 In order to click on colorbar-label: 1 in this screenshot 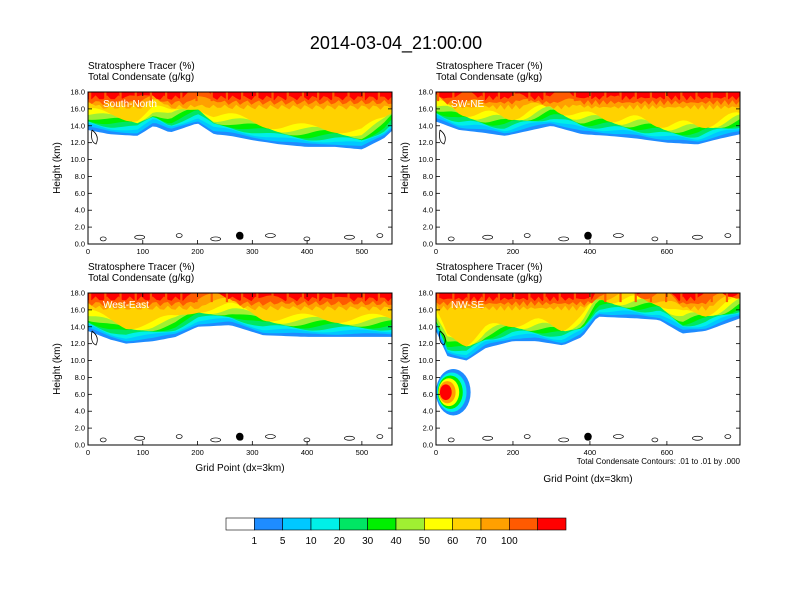, I will do `click(255, 541)`.